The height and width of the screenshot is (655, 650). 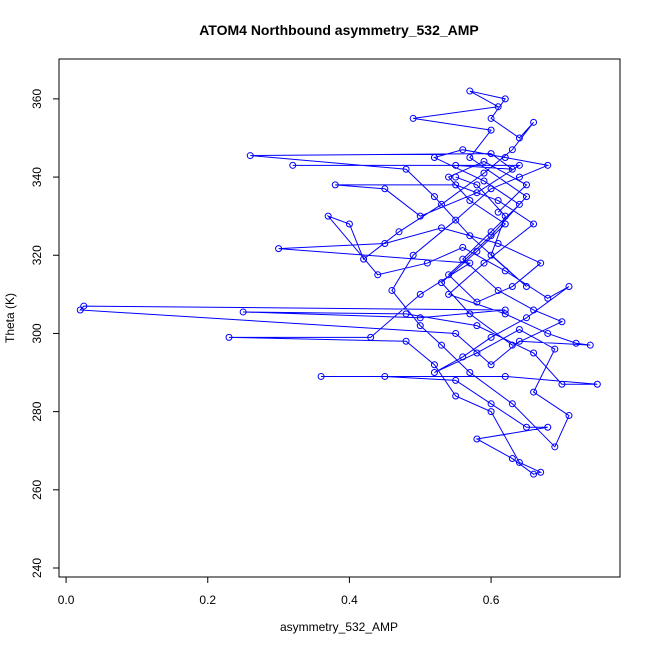 I want to click on x-axis-label: asymmetry_532_AMP, so click(x=339, y=627).